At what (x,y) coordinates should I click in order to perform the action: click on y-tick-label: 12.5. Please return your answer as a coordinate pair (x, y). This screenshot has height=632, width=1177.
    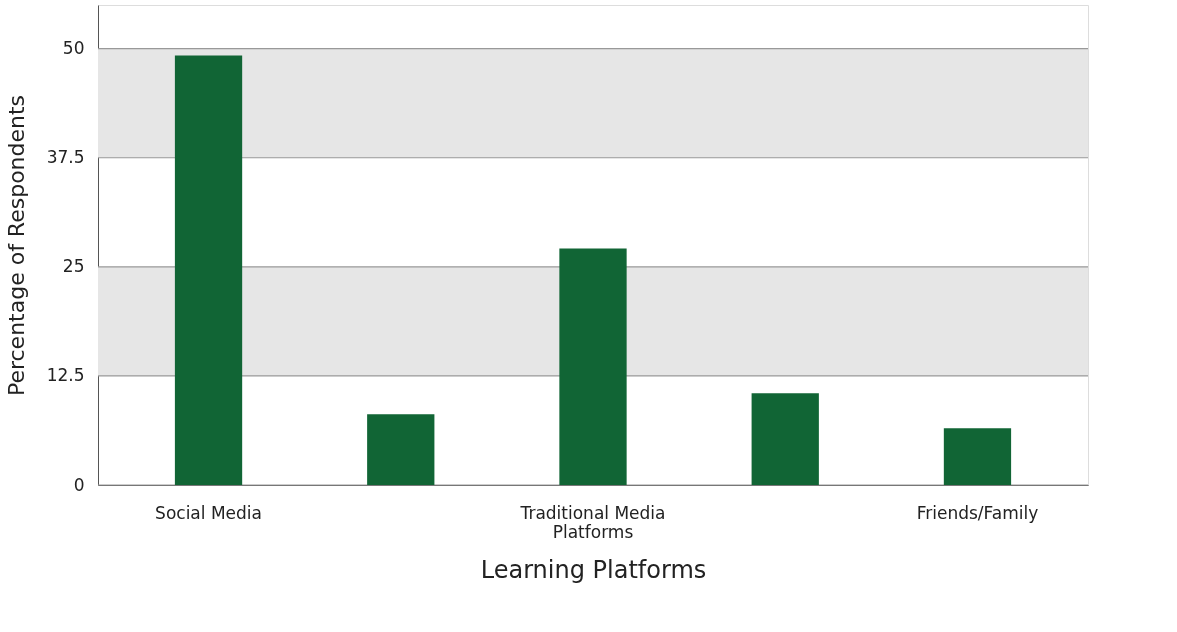
    Looking at the image, I should click on (65, 375).